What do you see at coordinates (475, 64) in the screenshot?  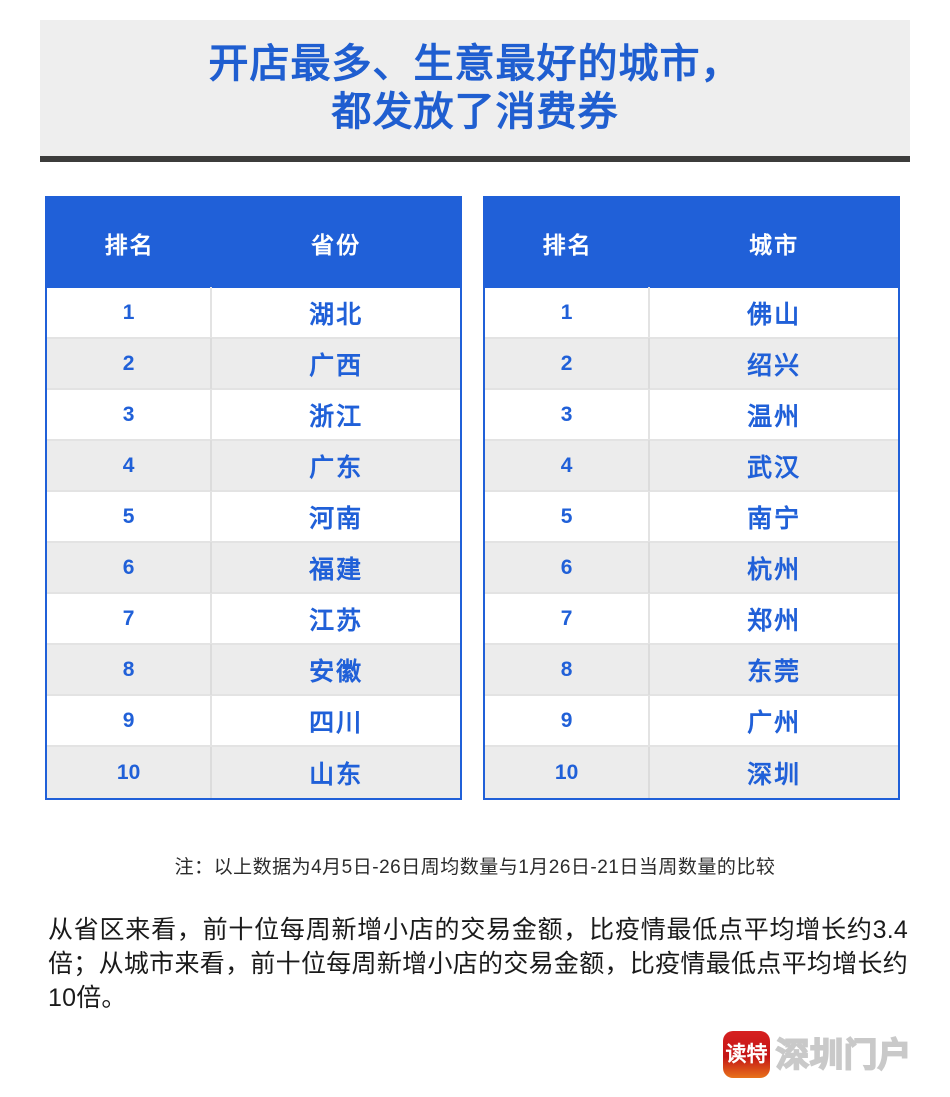 I see `page-title-line-1: 开店最多、生意最好的城市，` at bounding box center [475, 64].